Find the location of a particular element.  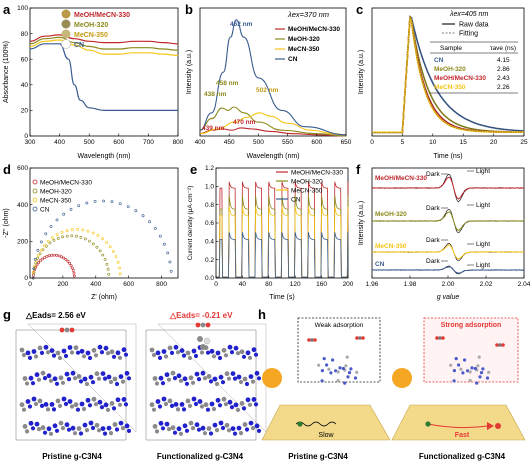

functional-group-atom is located at coordinates (200, 339).